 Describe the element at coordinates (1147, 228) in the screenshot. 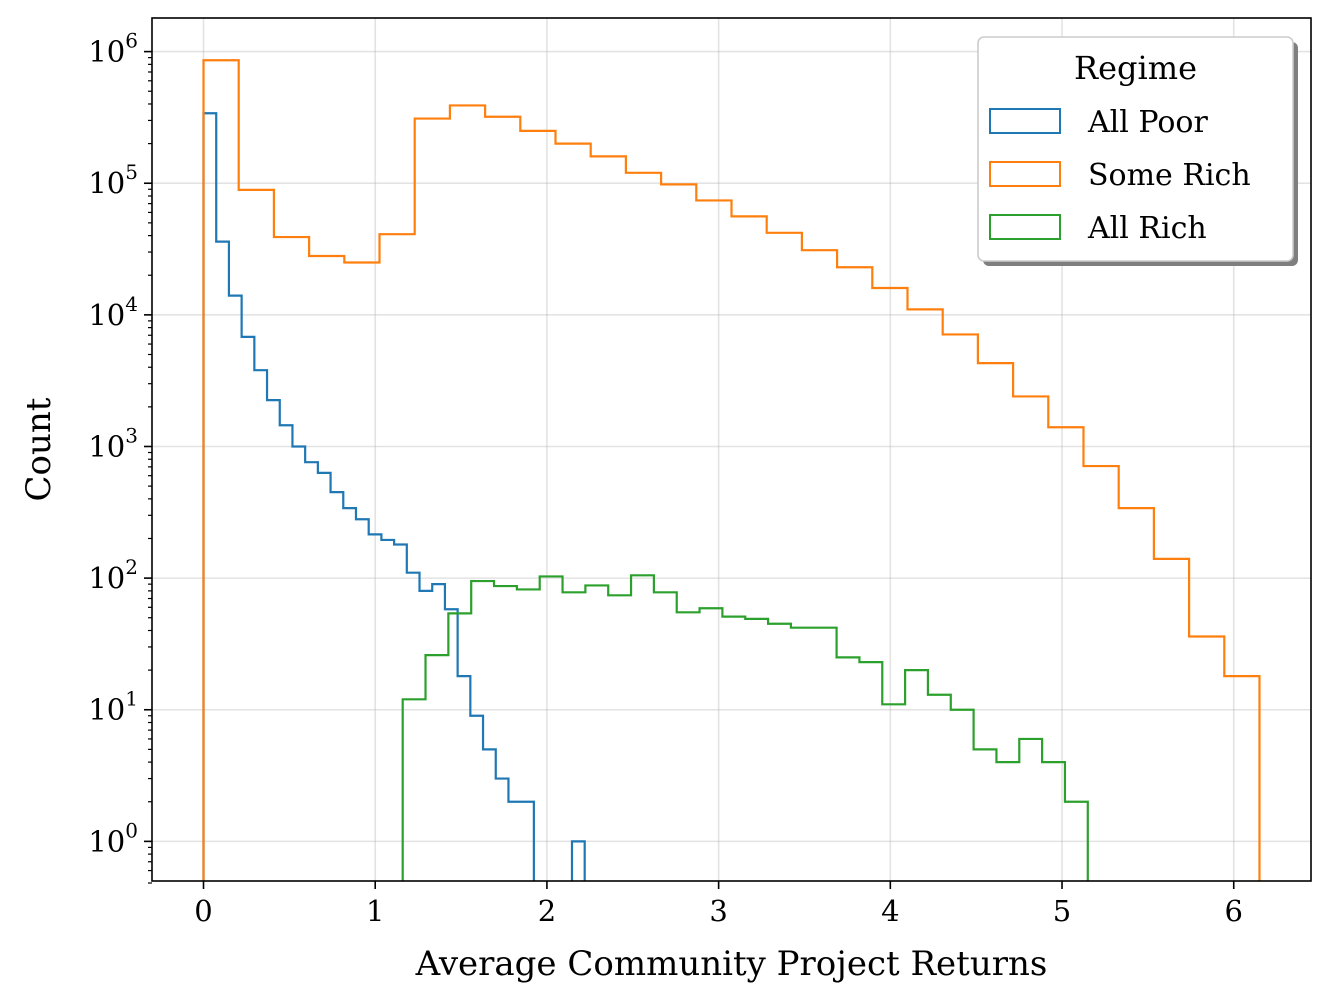

I see `legend-label-all-rich: All Rich` at that location.